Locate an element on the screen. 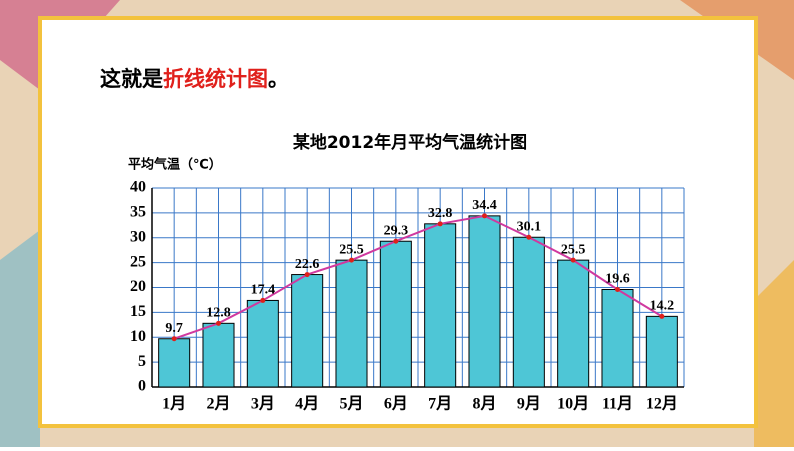 Image resolution: width=794 pixels, height=451 pixels. value-label: 14.2 is located at coordinates (662, 306).